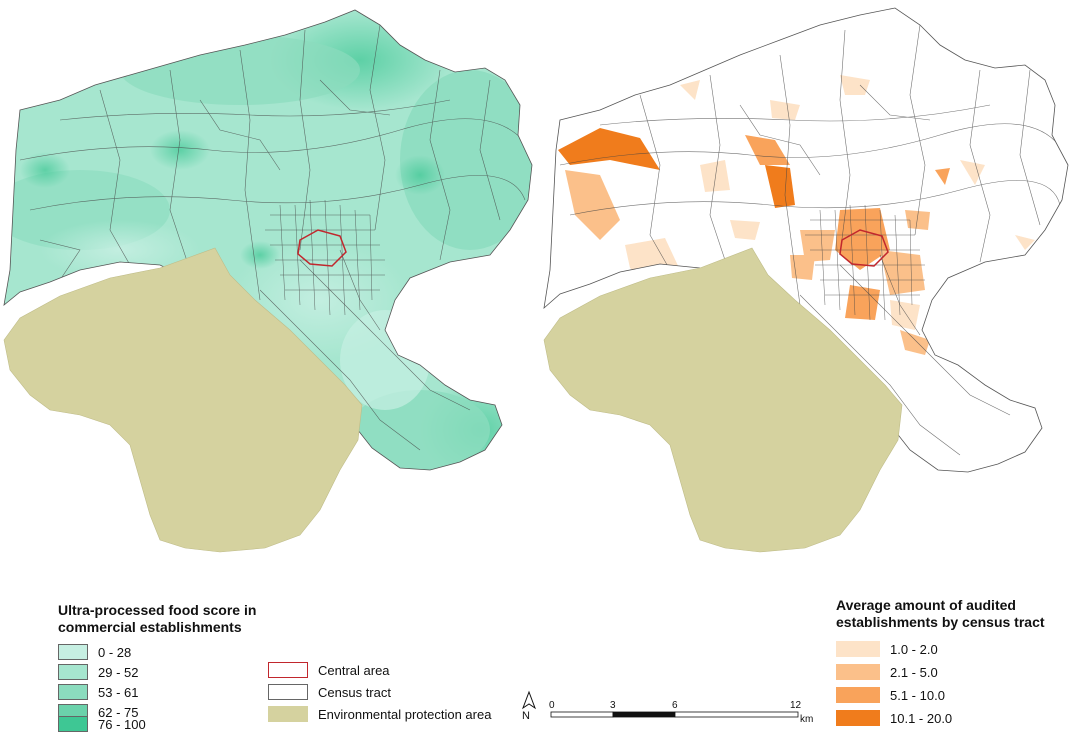 This screenshot has height=736, width=1084. Describe the element at coordinates (926, 605) in the screenshot. I see `right-legend-title-line1: Average amount of audited` at that location.